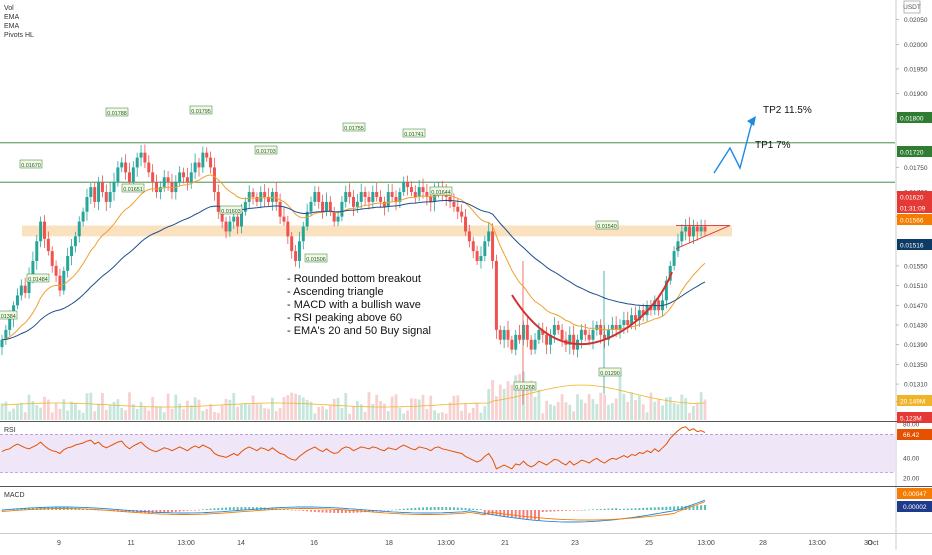 This screenshot has width=932, height=555. What do you see at coordinates (610, 374) in the screenshot?
I see `pivot-label: 0.01290` at bounding box center [610, 374].